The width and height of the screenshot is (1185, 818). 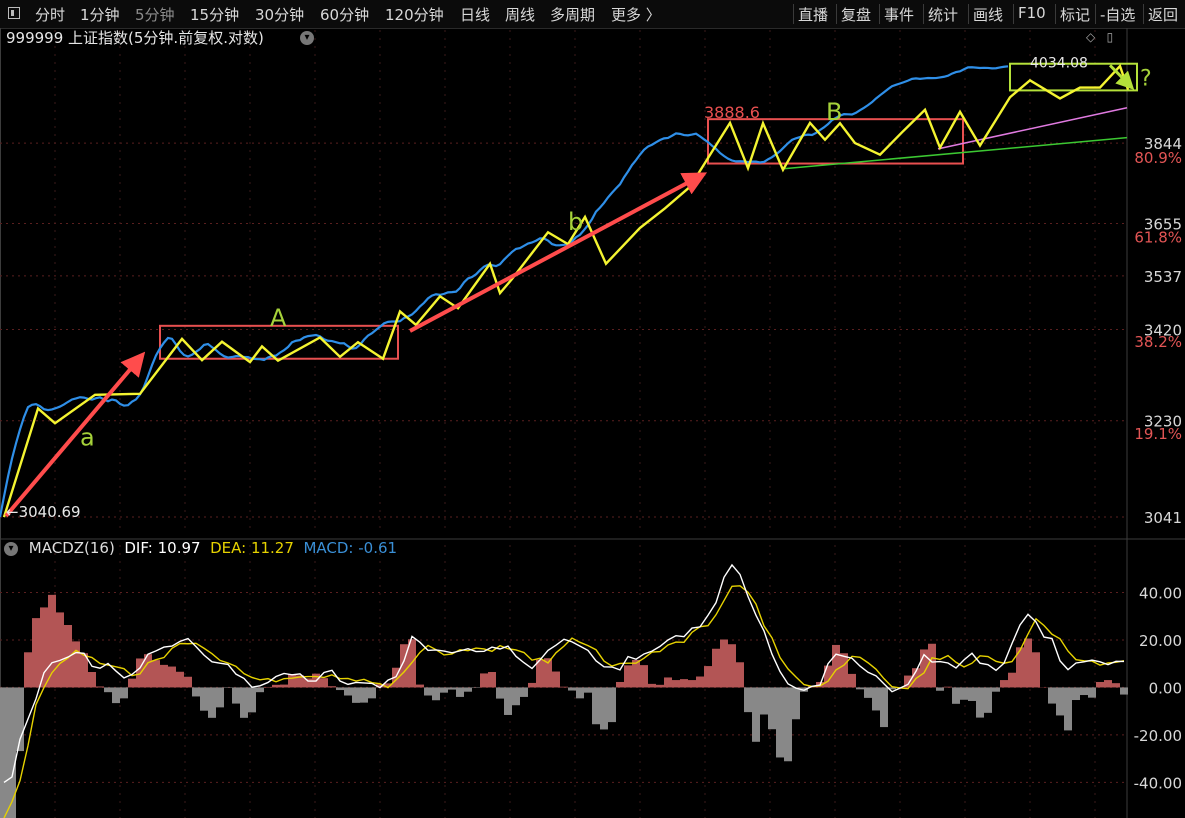 What do you see at coordinates (899, 15) in the screenshot?
I see `function-tab-2: 事件` at bounding box center [899, 15].